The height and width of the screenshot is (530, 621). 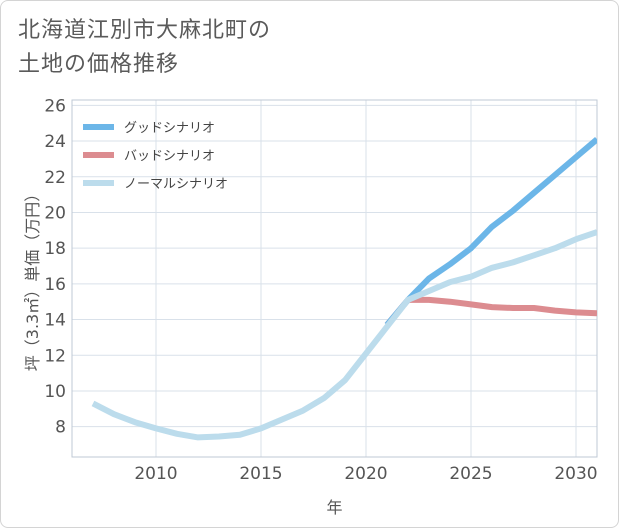 I want to click on x-tick-label: 2015, so click(x=260, y=474).